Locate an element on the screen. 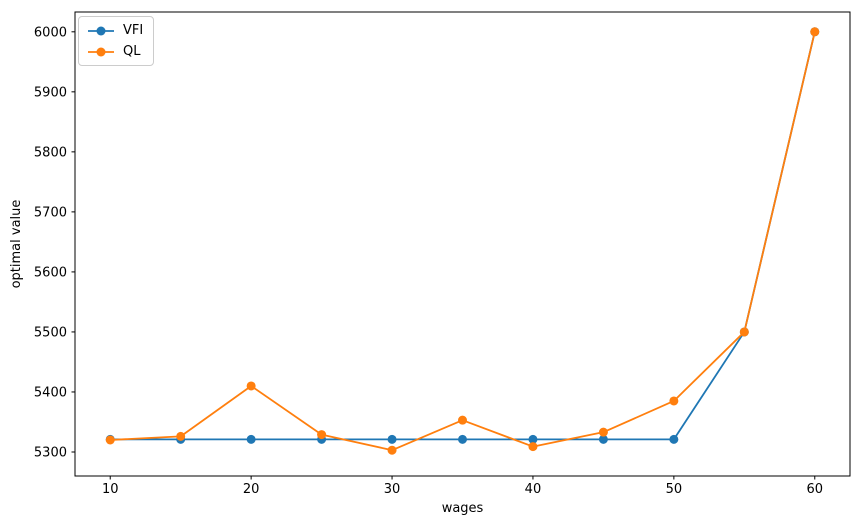 The height and width of the screenshot is (525, 859). legend: VFI QL is located at coordinates (116, 41).